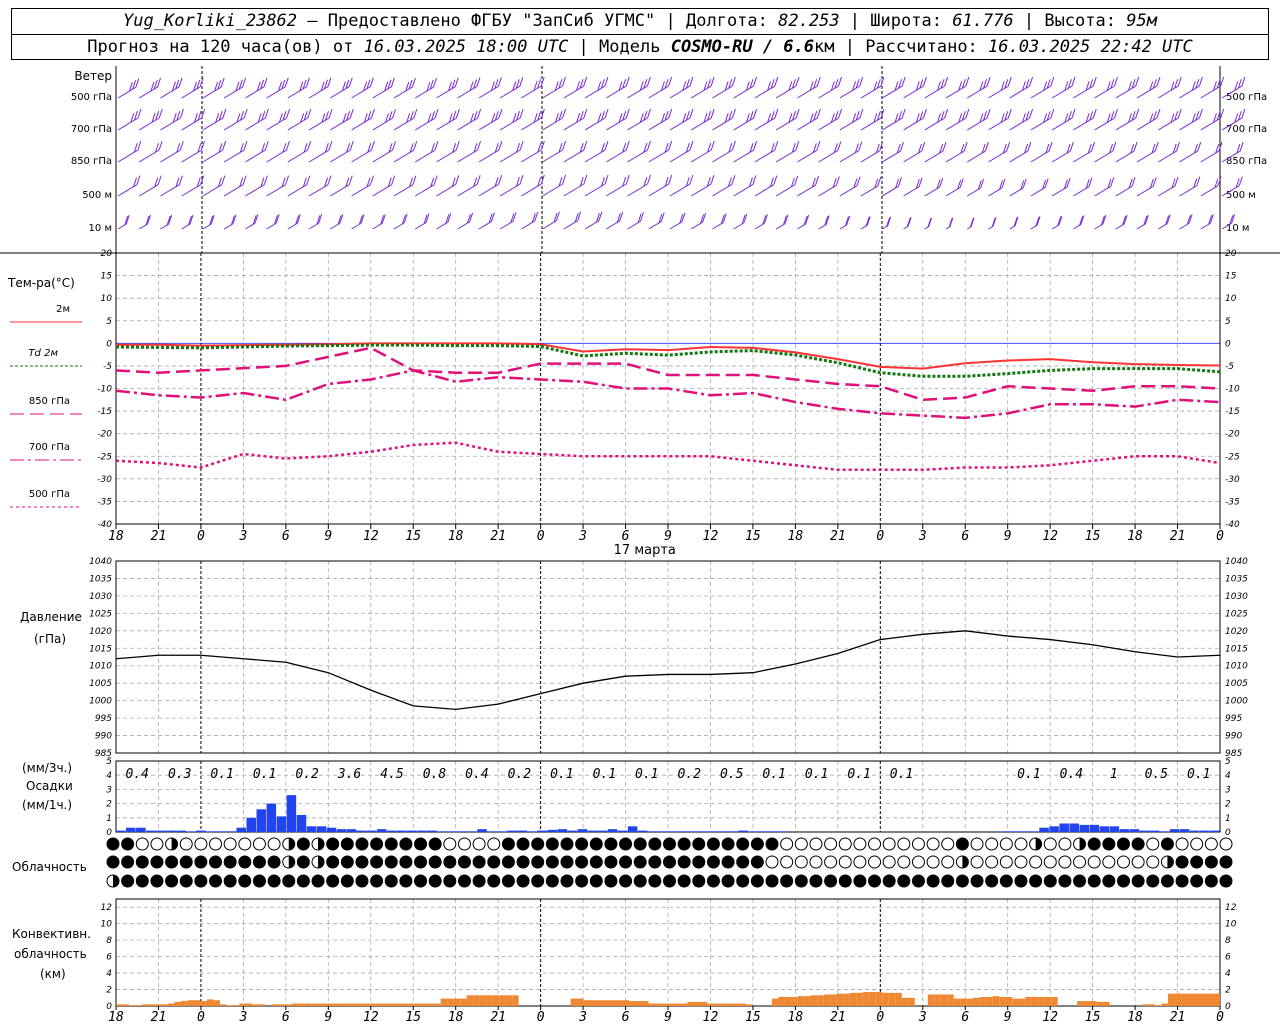 This screenshot has height=1024, width=1280. Describe the element at coordinates (104, 457) in the screenshot. I see `temp-tick-left: -25` at that location.